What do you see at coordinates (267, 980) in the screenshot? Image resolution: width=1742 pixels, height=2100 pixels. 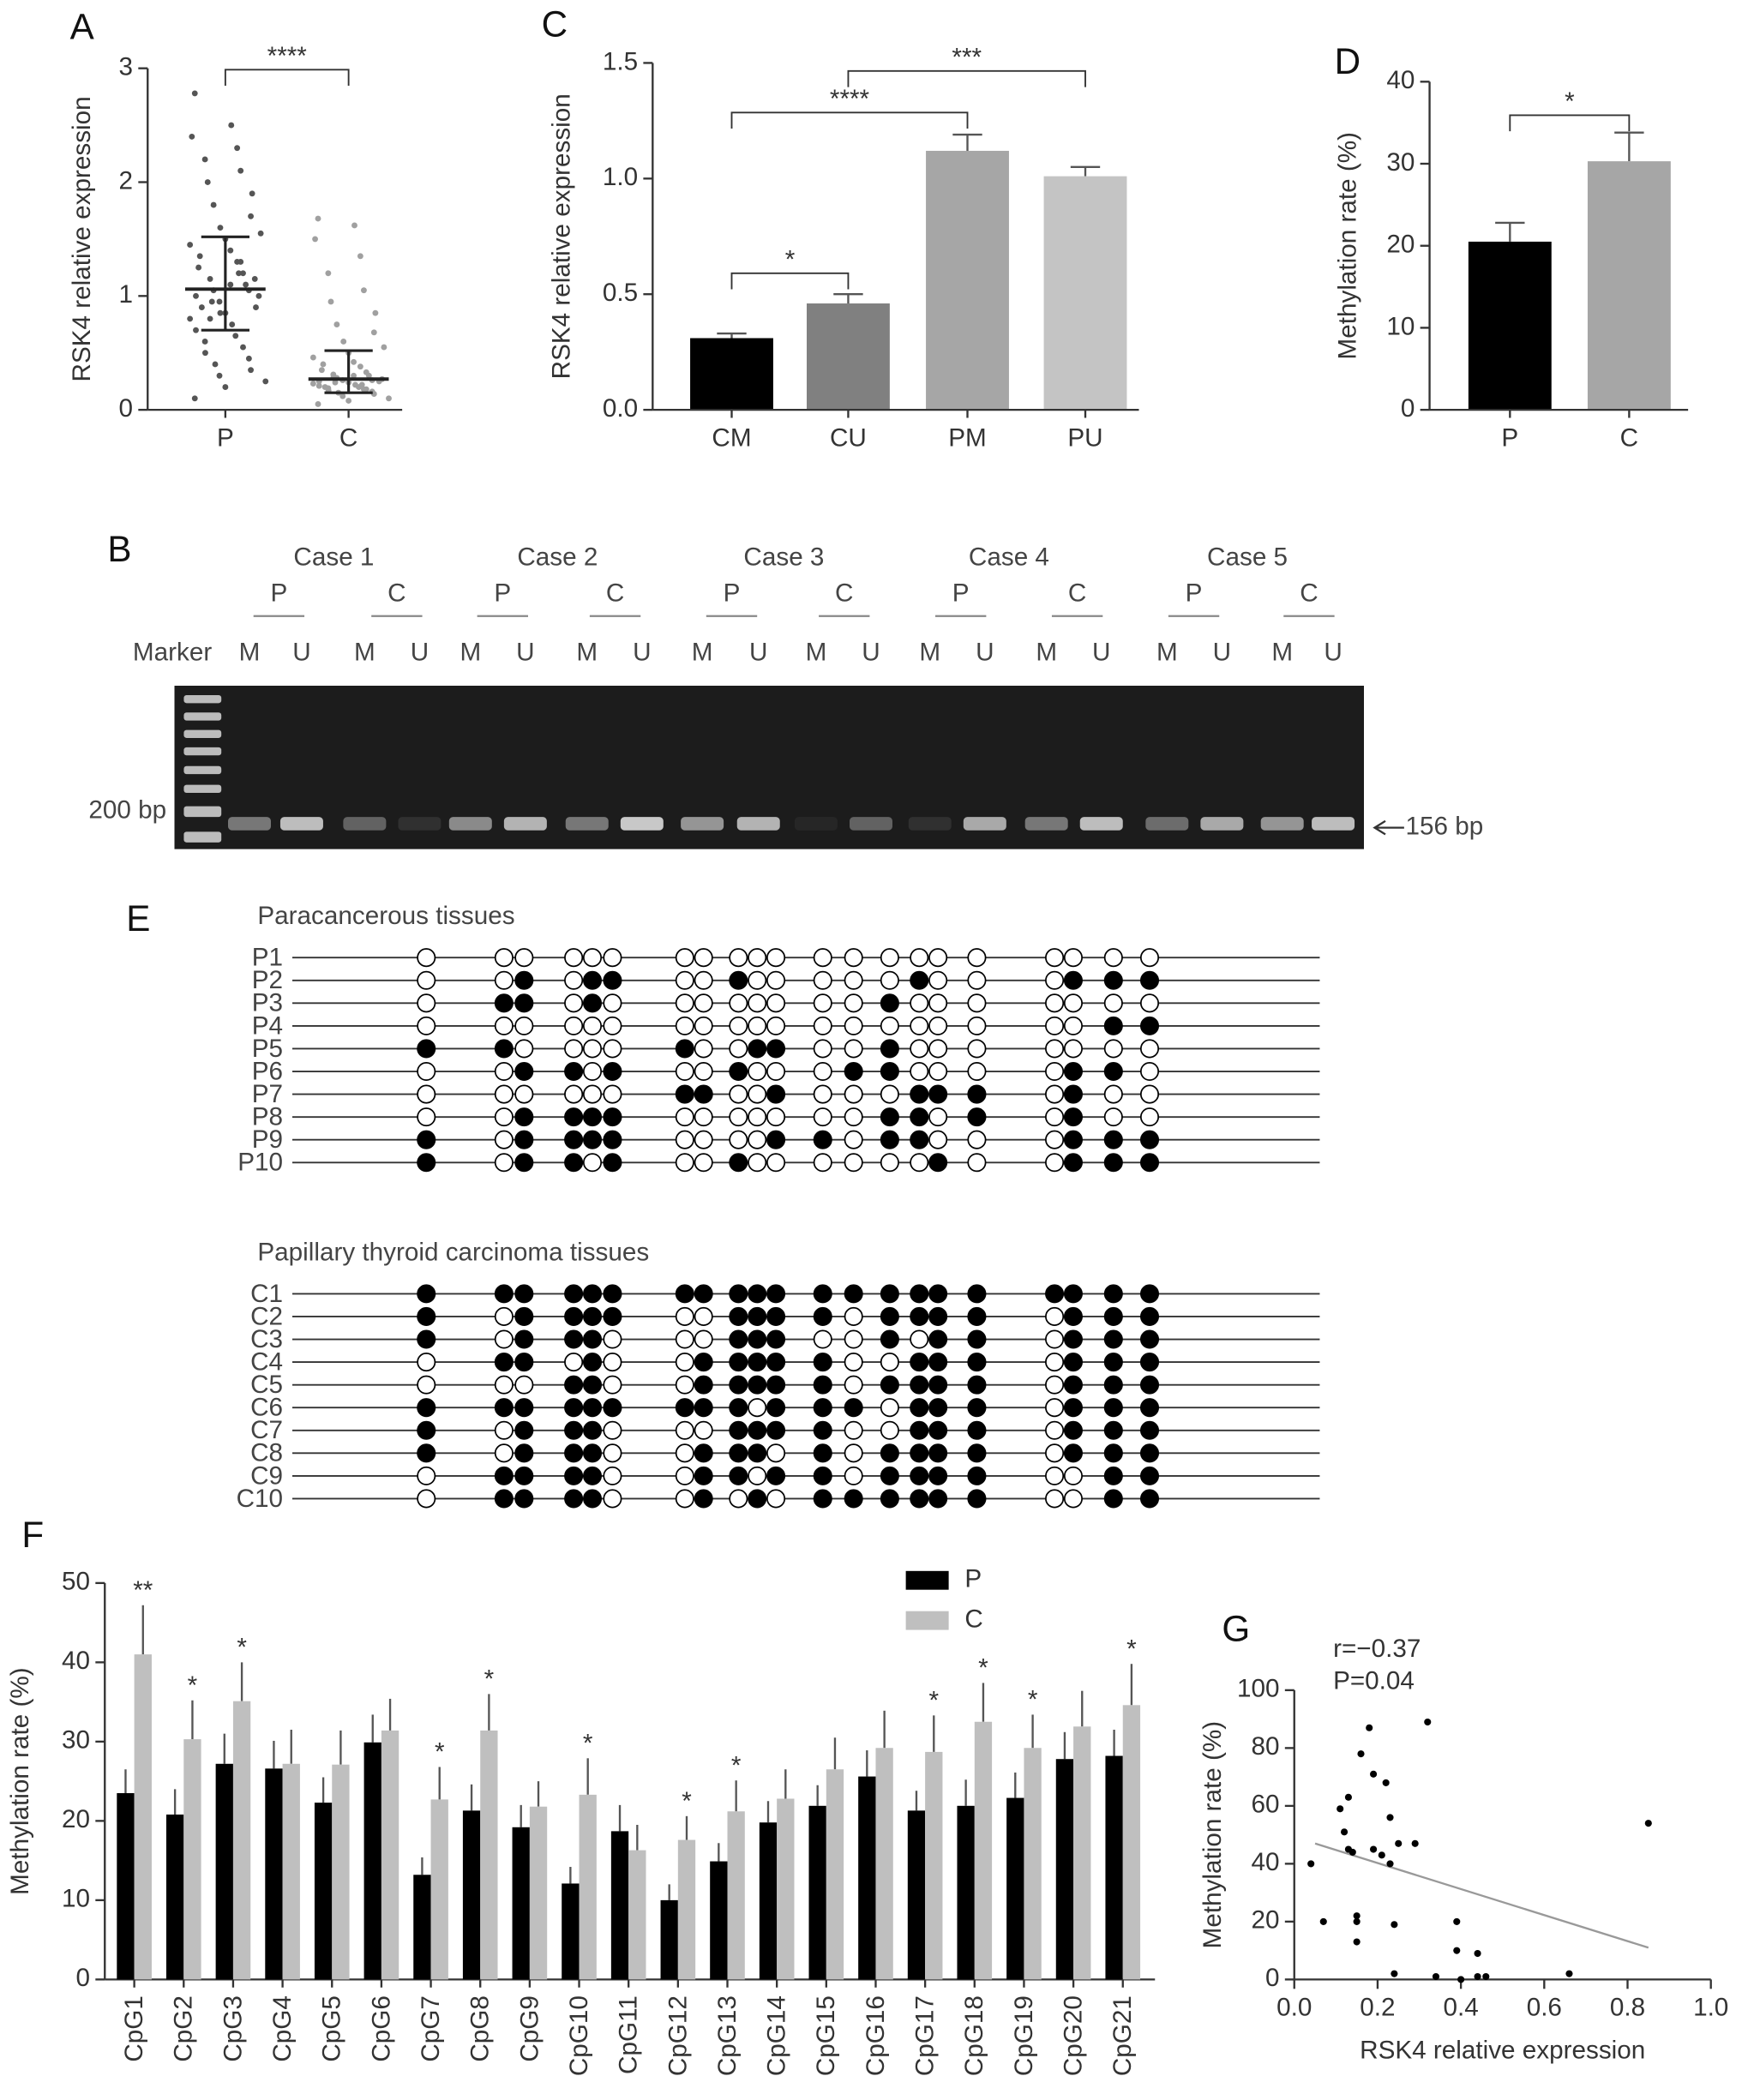 I see `row-label: P2` at bounding box center [267, 980].